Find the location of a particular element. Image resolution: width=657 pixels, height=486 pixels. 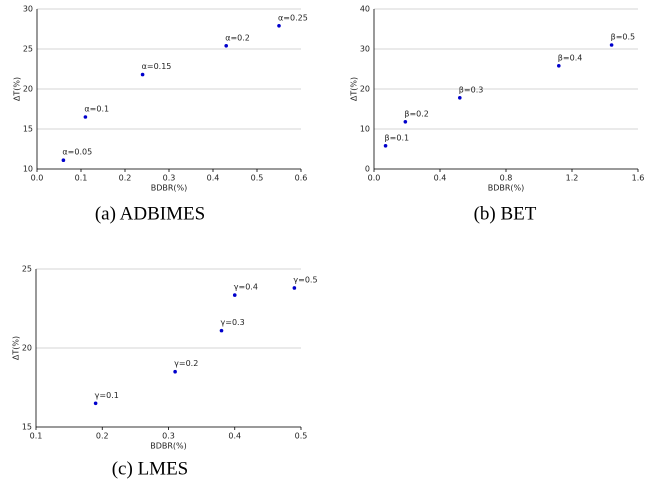

point-label: β=0.1 is located at coordinates (397, 137).